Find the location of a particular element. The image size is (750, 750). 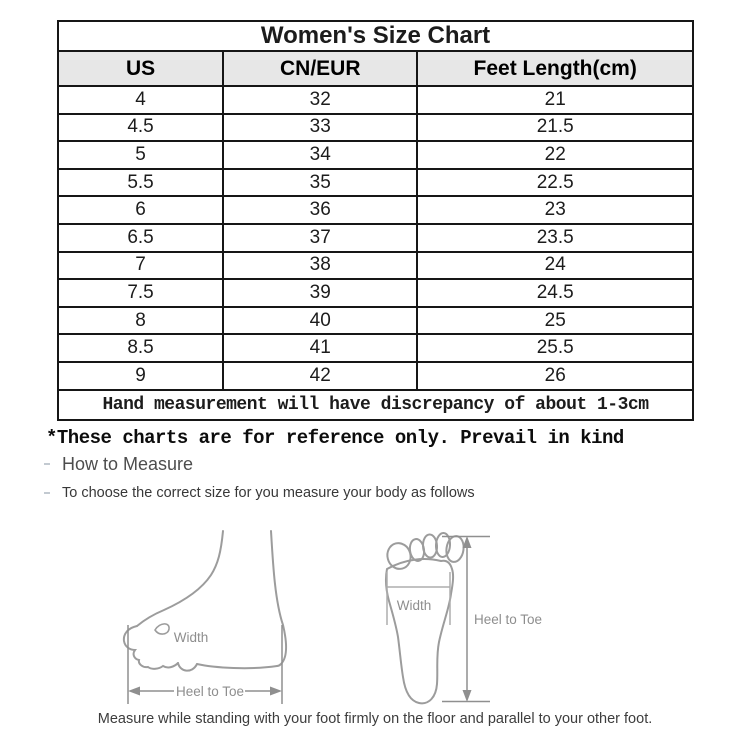

cell-length: 23.5 is located at coordinates (555, 237).